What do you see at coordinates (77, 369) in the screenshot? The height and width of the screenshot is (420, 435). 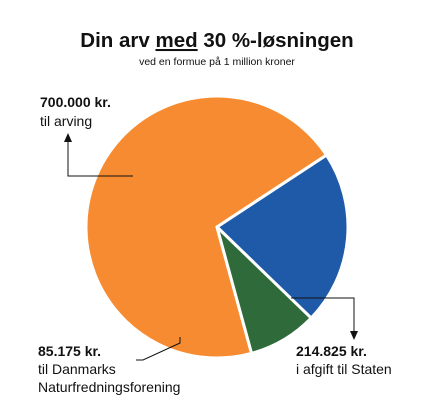 I see `label-desc-nature-line-1: til Danmarks` at bounding box center [77, 369].